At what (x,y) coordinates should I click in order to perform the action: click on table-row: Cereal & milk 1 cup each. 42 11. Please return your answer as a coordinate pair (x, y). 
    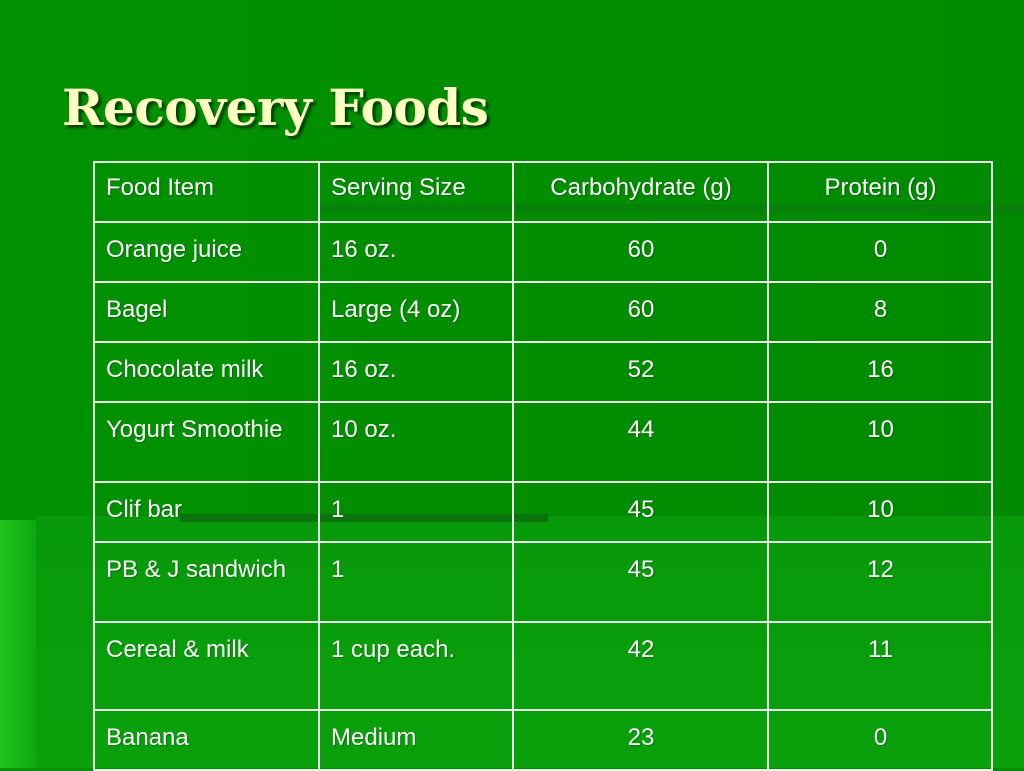
    Looking at the image, I should click on (543, 666).